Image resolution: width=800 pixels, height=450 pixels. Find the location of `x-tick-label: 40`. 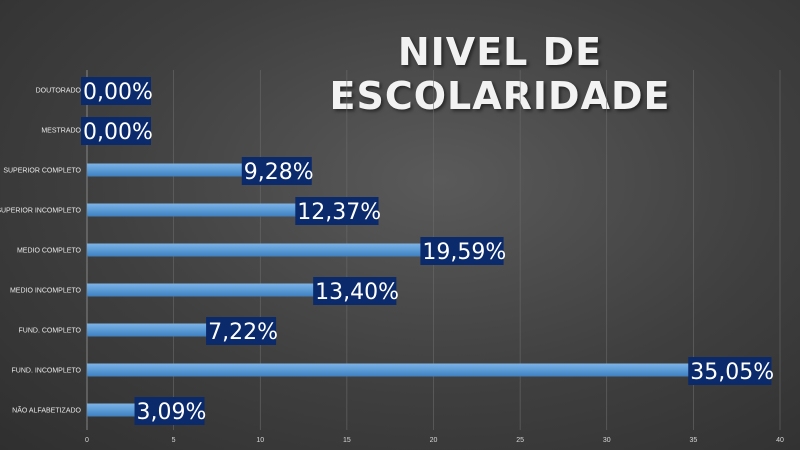

x-tick-label: 40 is located at coordinates (780, 440).